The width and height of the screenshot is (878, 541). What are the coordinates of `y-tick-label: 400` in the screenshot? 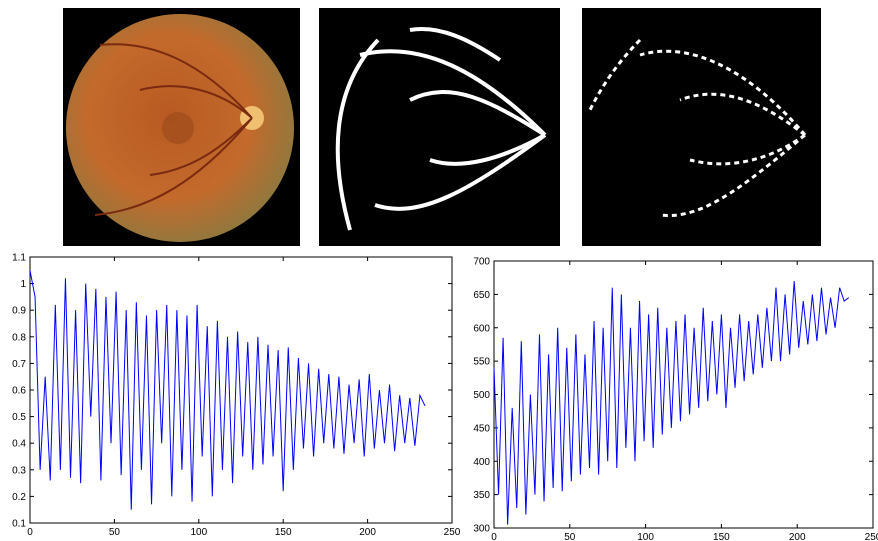 It's located at (481, 462).